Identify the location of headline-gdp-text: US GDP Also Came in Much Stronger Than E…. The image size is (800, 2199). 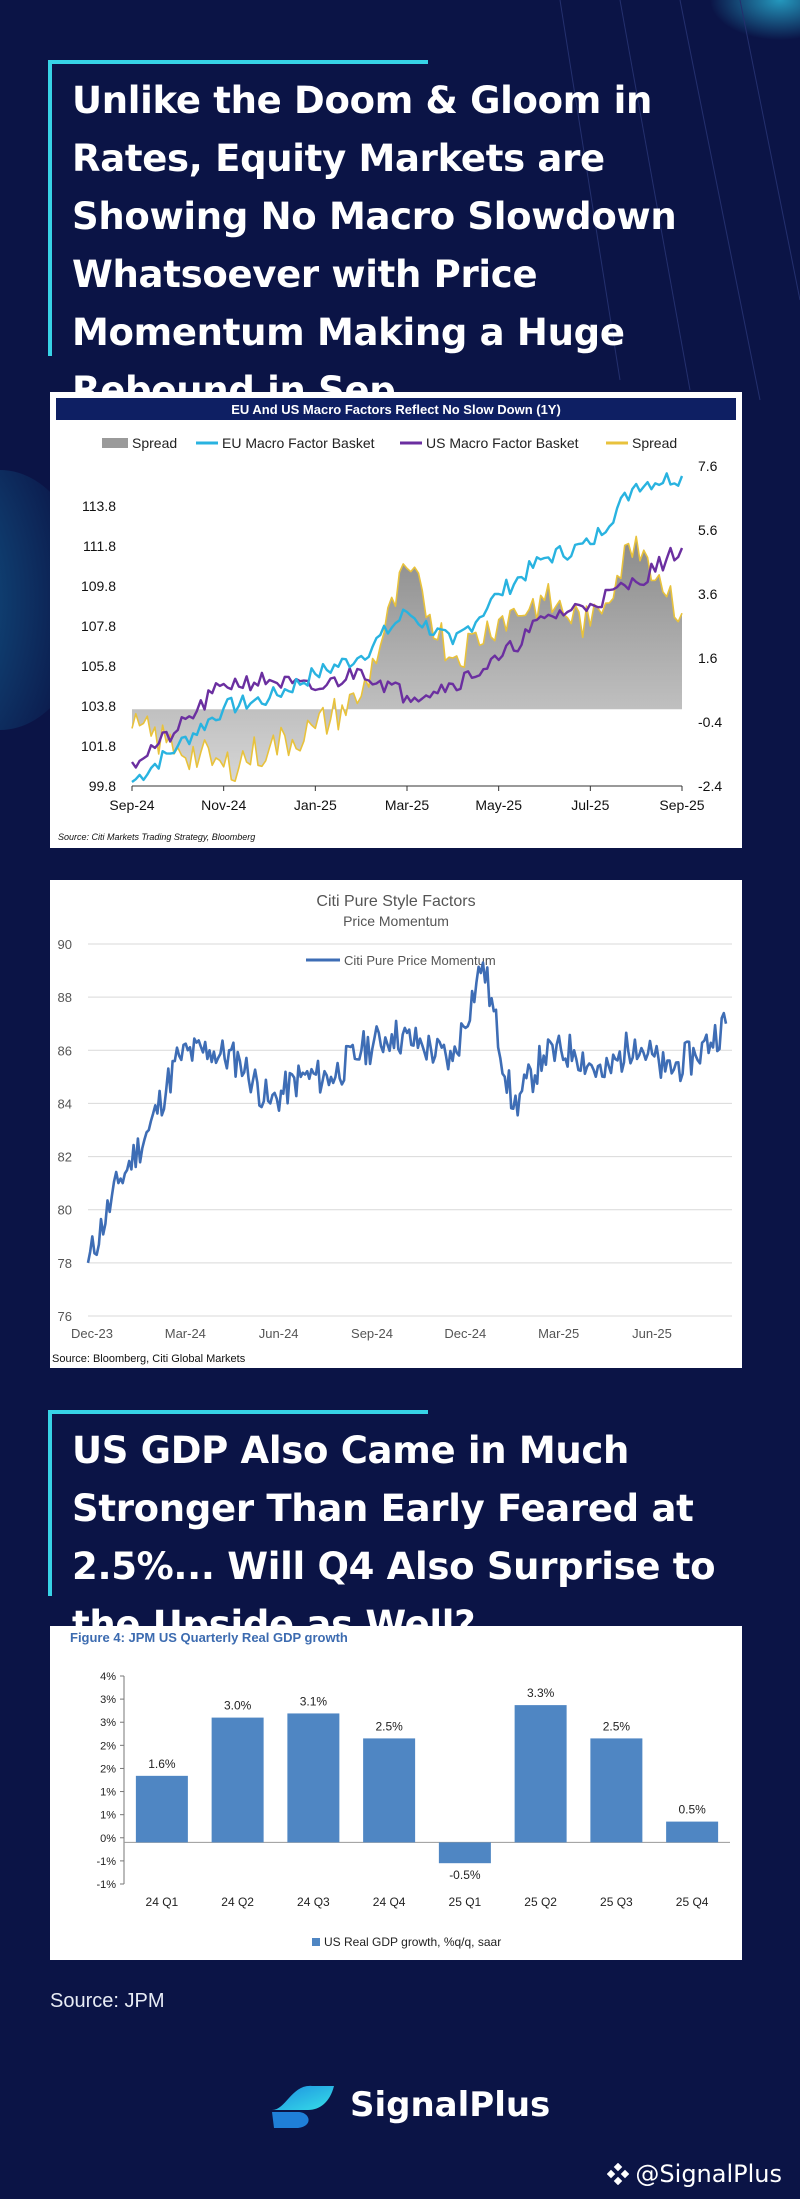
(394, 1537).